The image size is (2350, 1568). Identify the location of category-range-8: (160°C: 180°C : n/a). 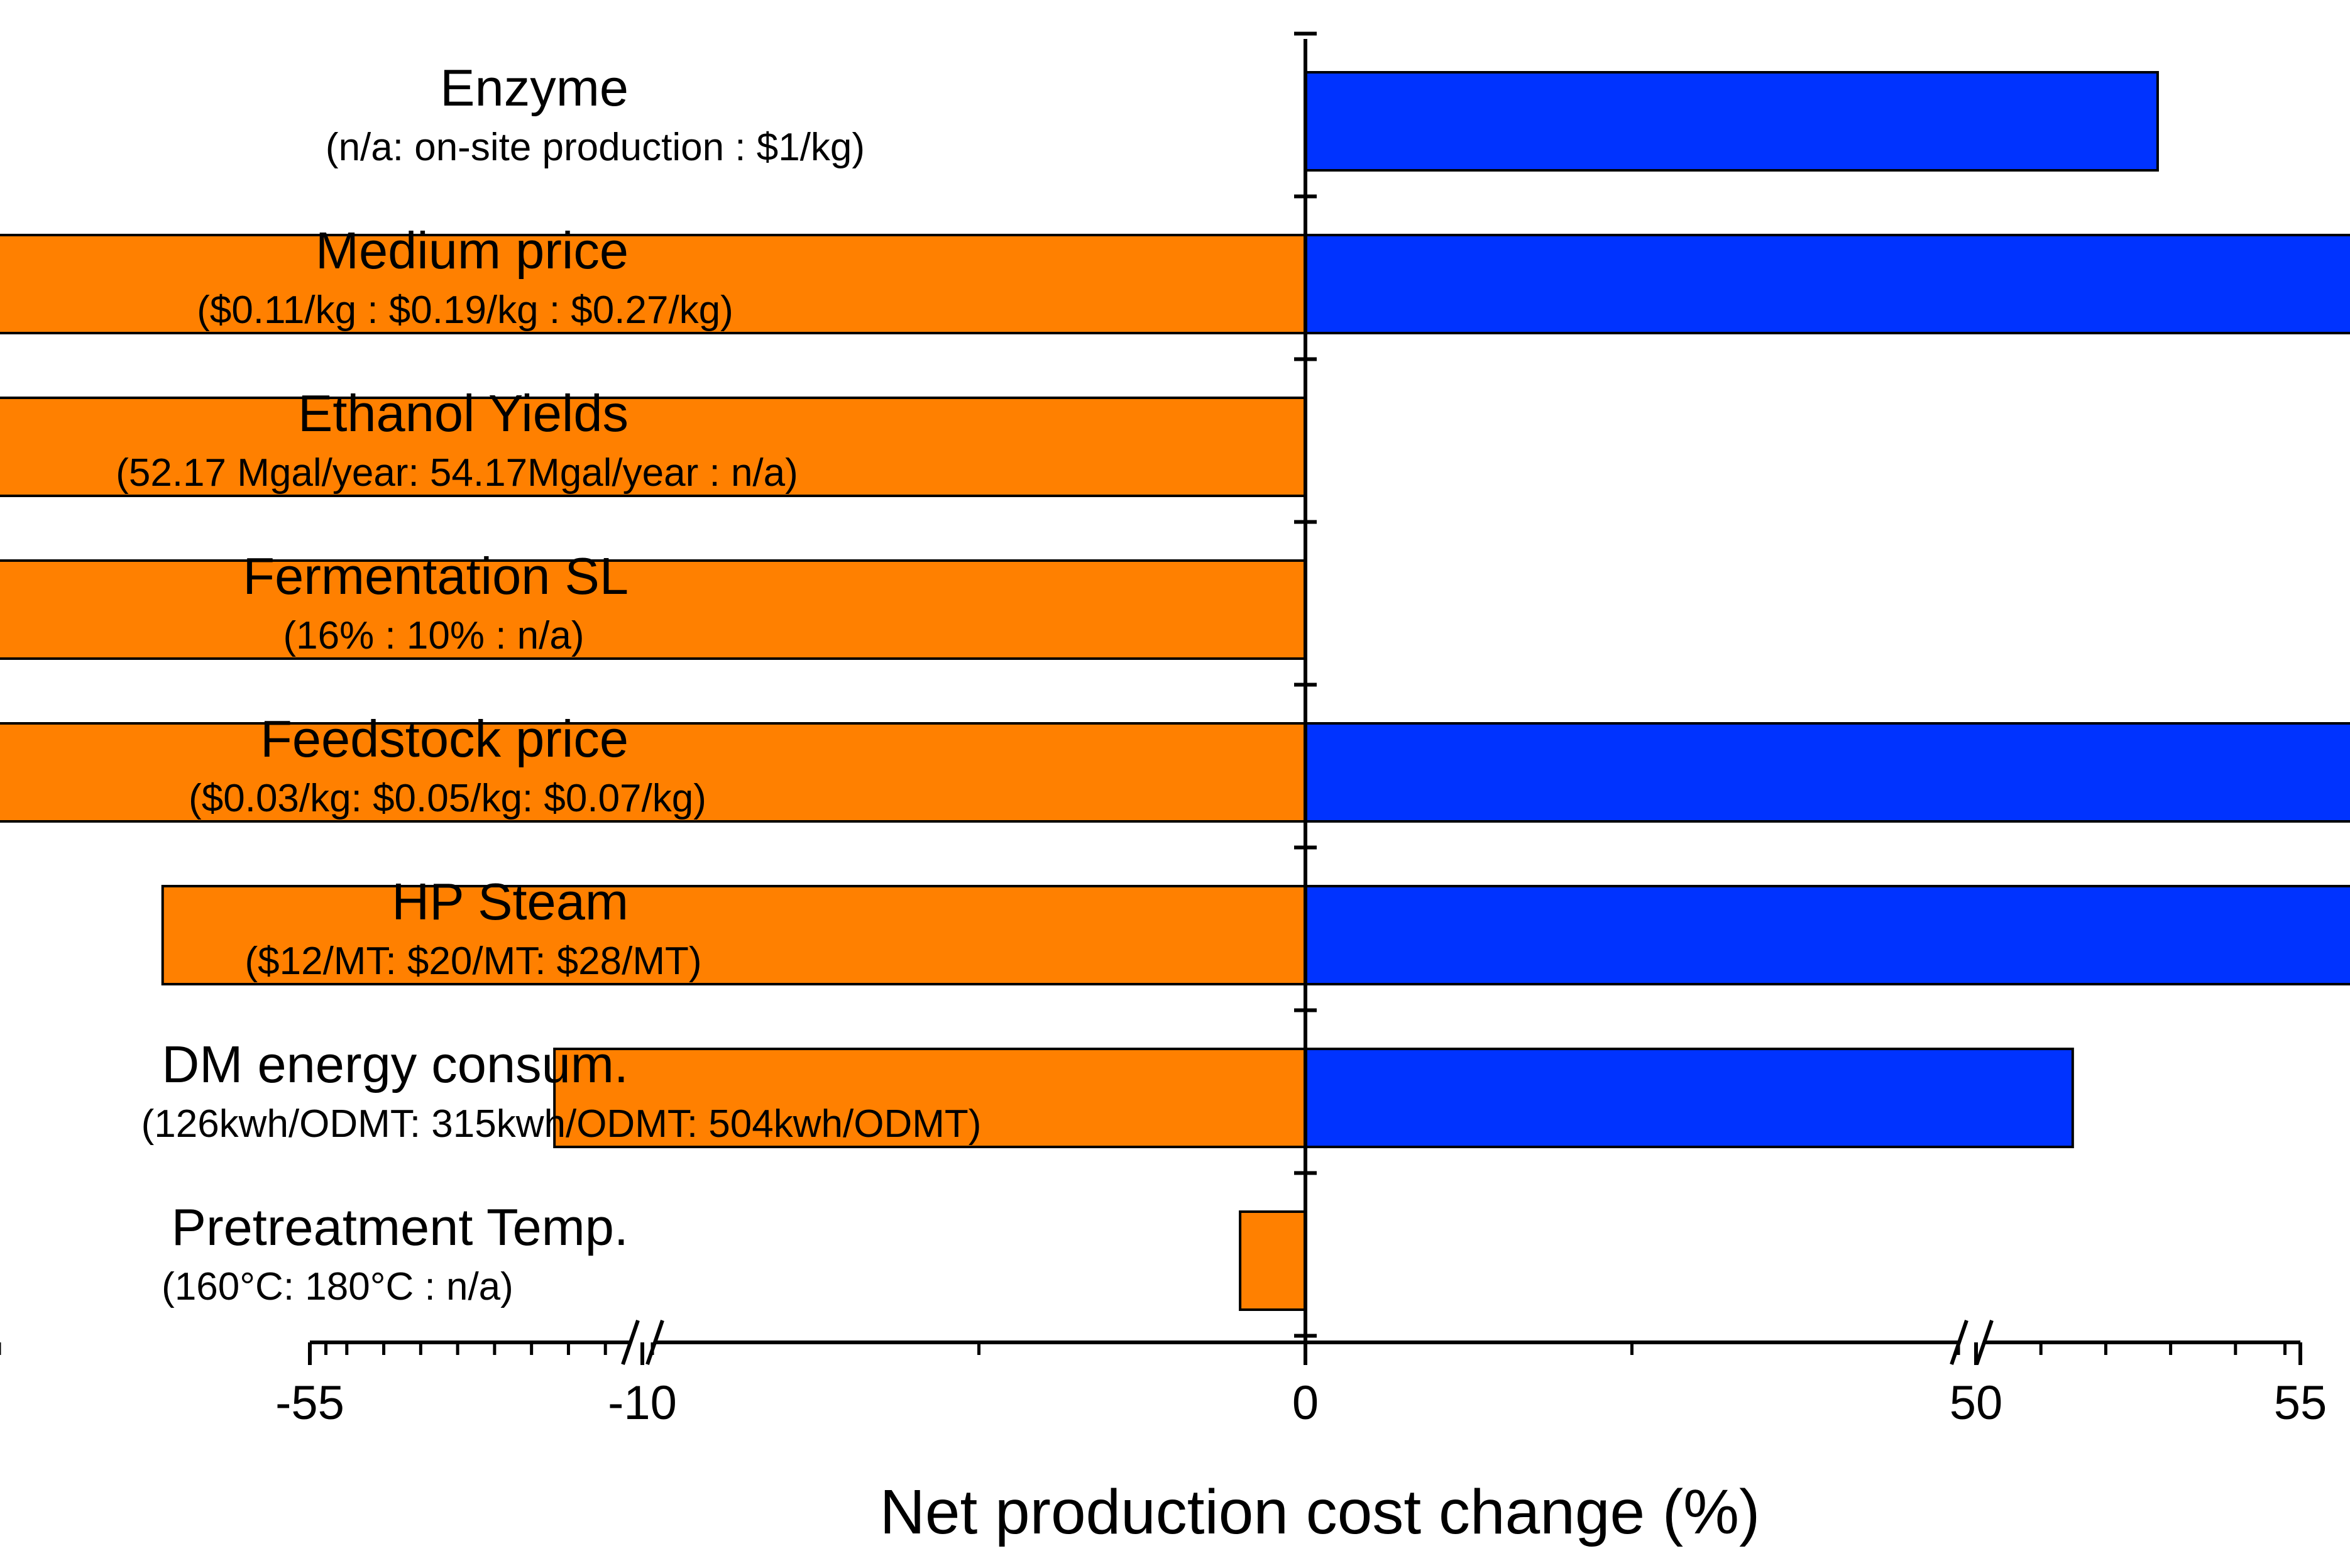
(338, 1286).